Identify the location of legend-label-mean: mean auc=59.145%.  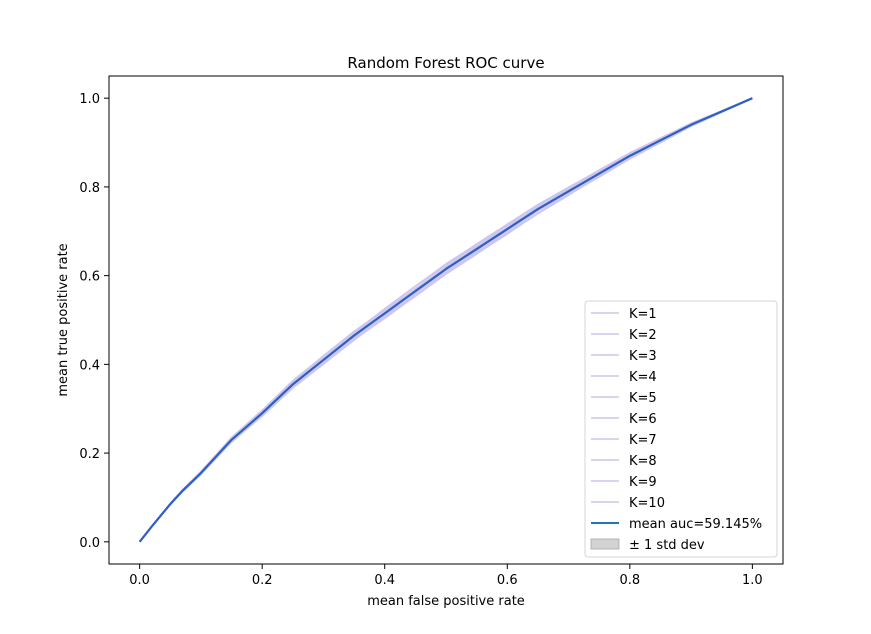
(695, 524).